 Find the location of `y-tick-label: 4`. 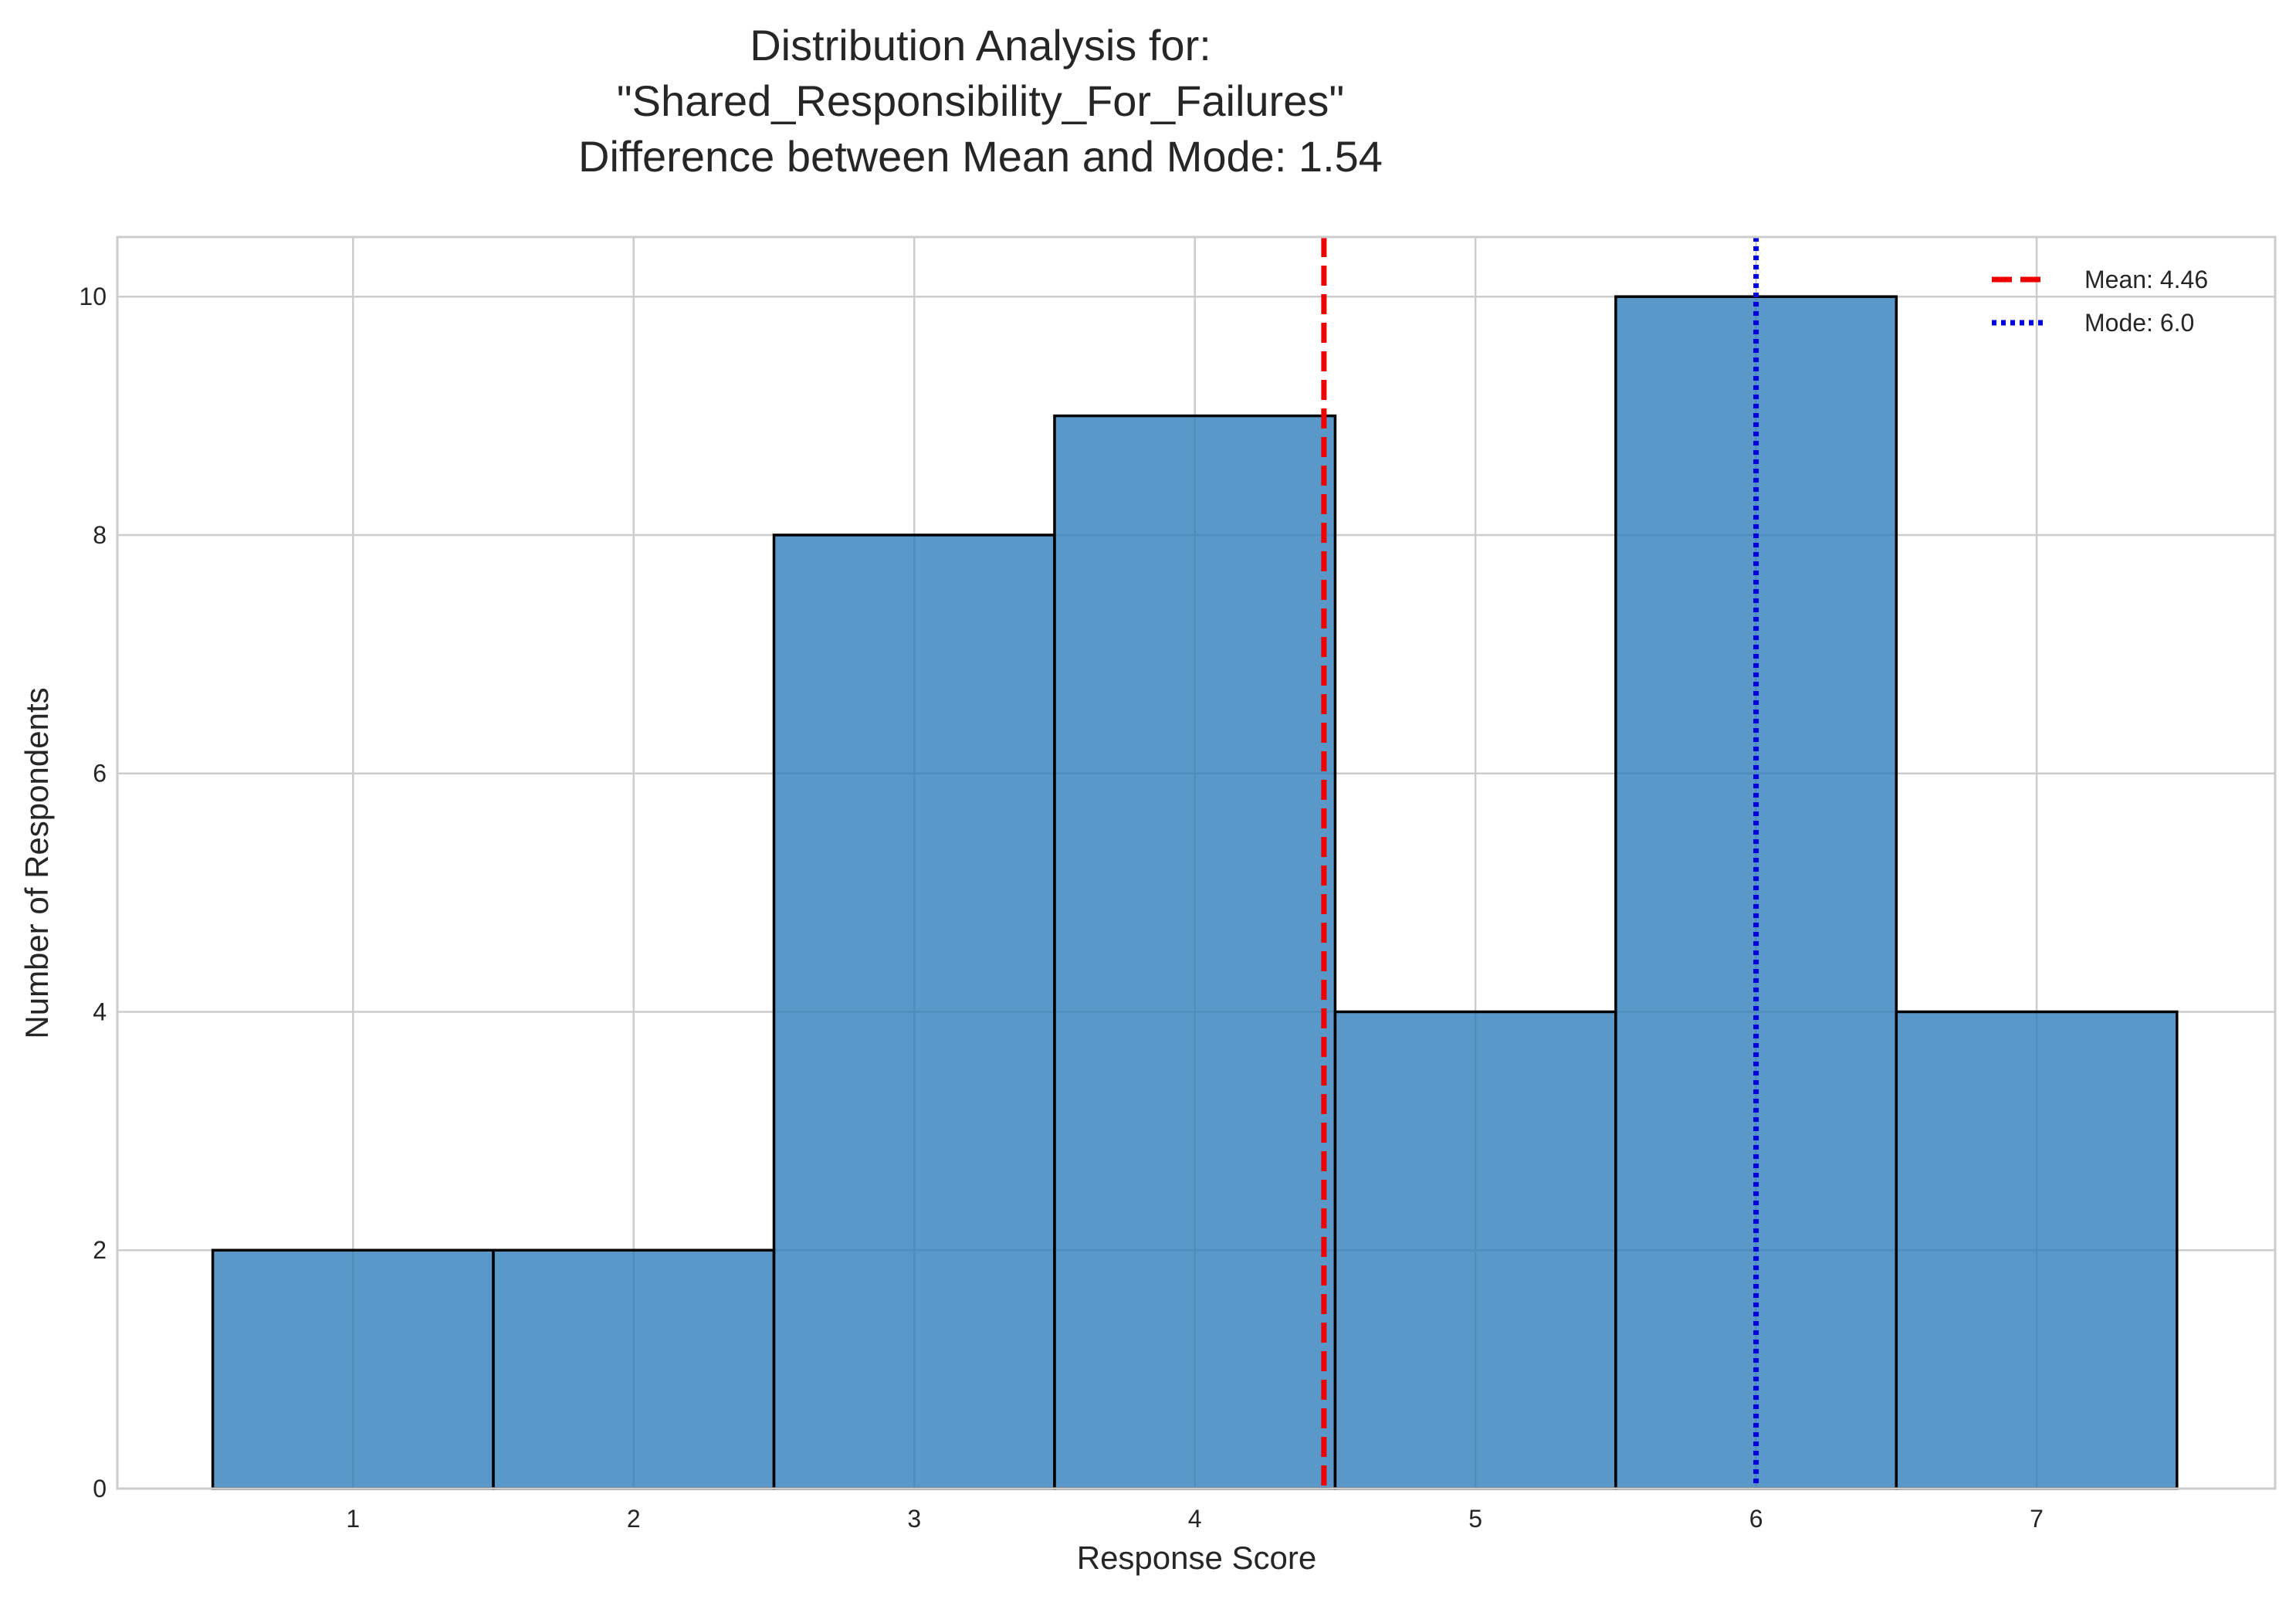

y-tick-label: 4 is located at coordinates (100, 1011).